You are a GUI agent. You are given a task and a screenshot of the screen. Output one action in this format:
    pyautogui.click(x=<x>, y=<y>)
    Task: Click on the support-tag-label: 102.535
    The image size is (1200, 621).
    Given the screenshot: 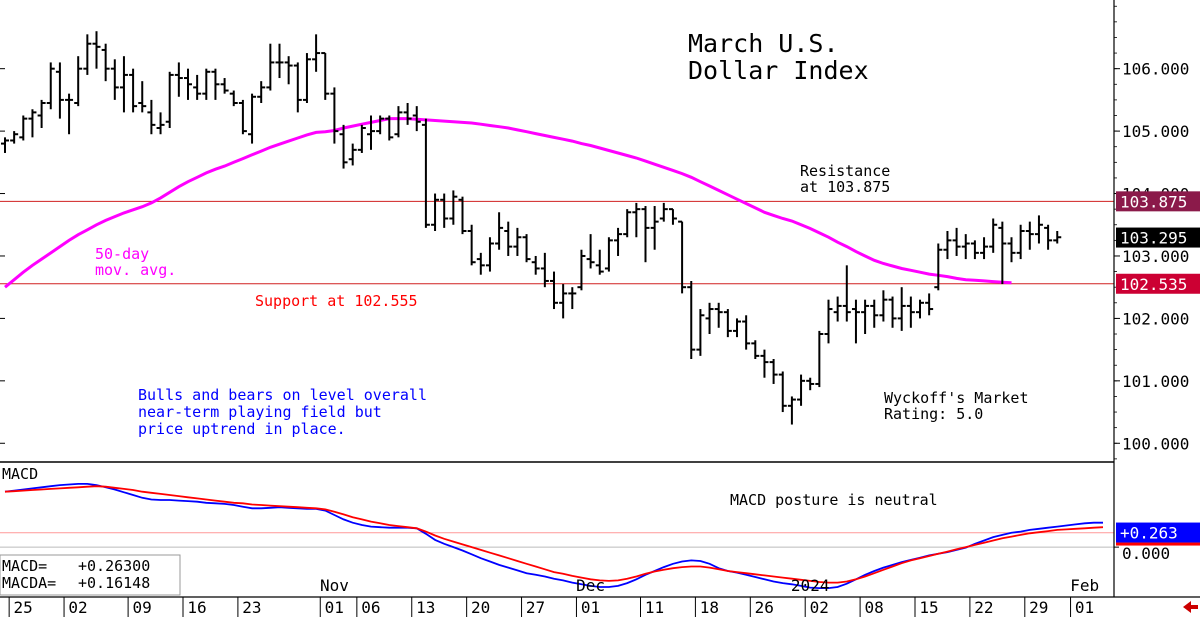 What is the action you would take?
    pyautogui.click(x=1153, y=284)
    